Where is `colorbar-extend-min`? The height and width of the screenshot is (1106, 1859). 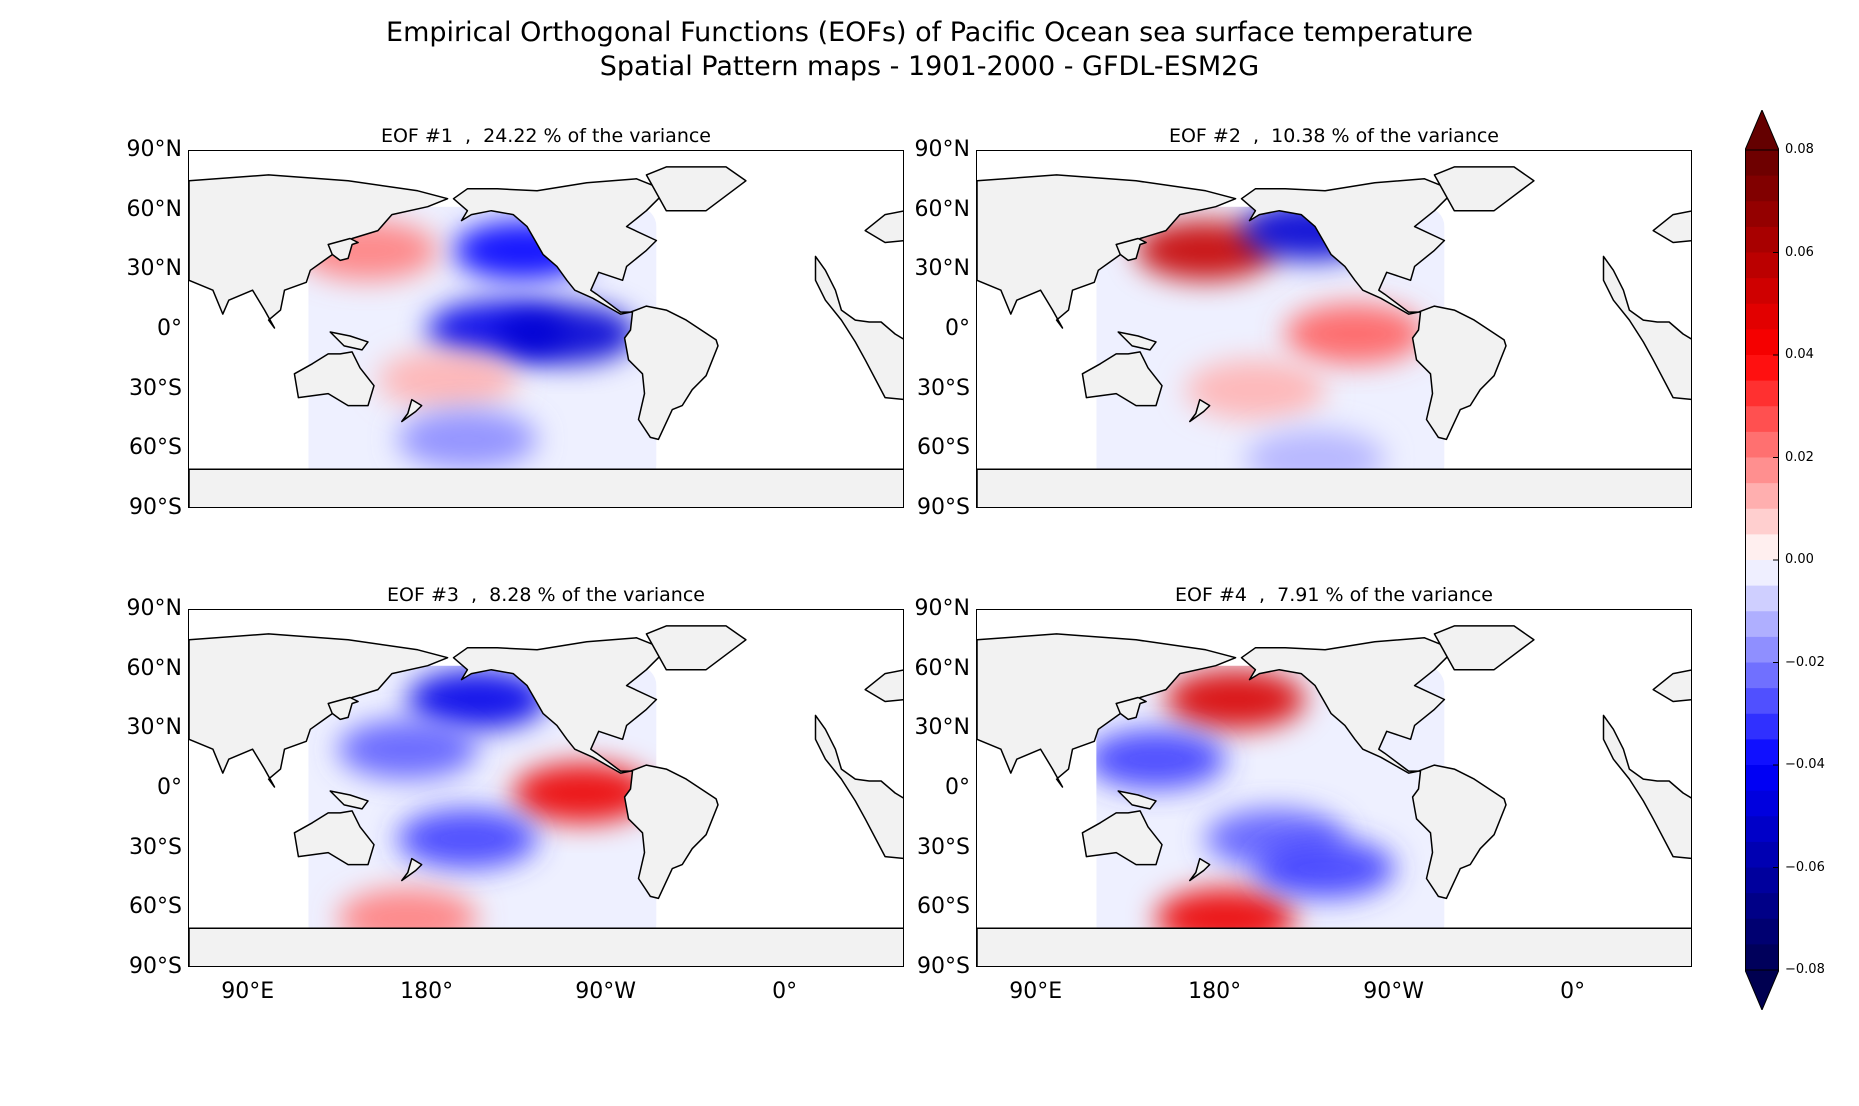 colorbar-extend-min is located at coordinates (1762, 990).